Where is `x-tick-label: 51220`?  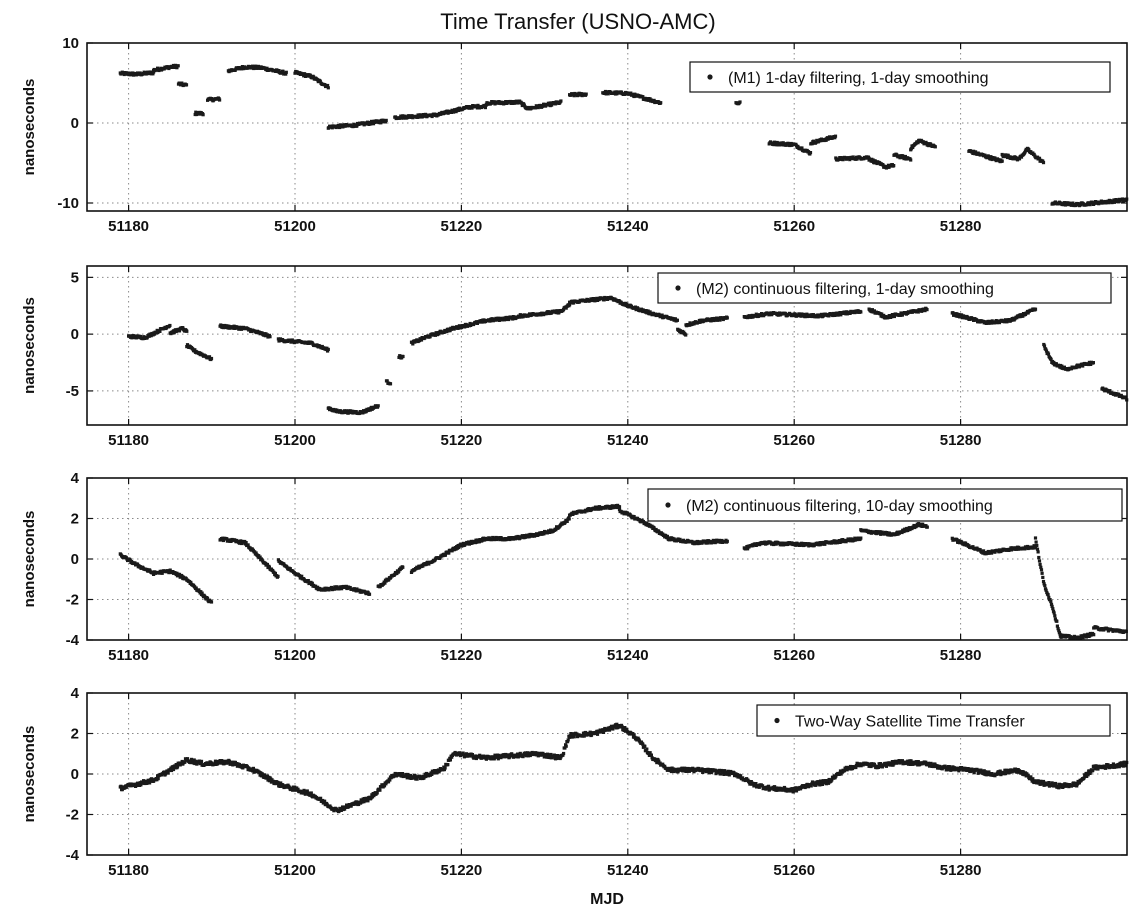 x-tick-label: 51220 is located at coordinates (462, 655).